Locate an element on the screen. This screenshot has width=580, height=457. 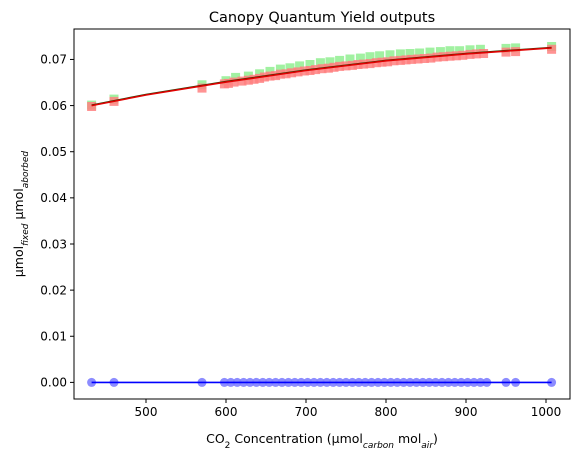
y-axis-label: µmolfixed µmolaborbed is located at coordinates (21, 214).